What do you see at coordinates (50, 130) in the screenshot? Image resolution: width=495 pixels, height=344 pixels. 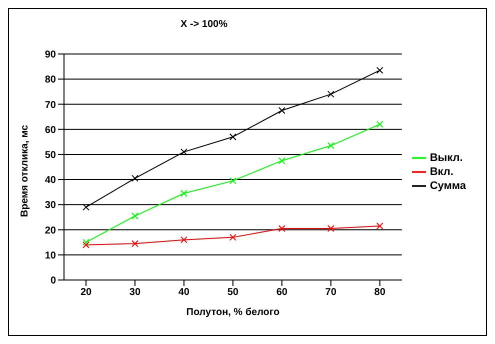 I see `y-tick-label: 60` at bounding box center [50, 130].